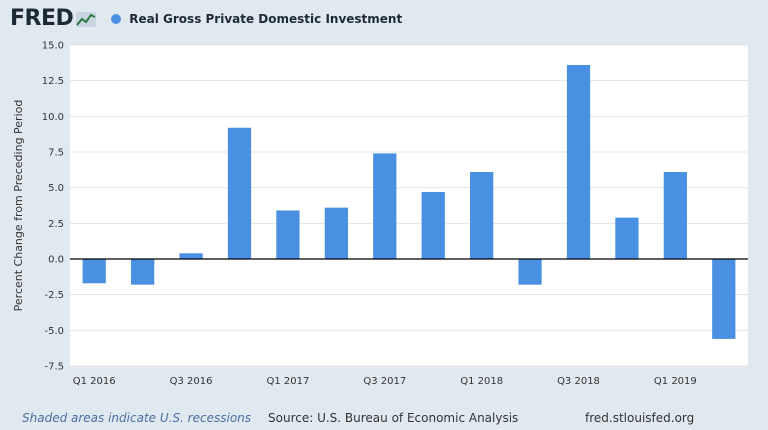  Describe the element at coordinates (56, 260) in the screenshot. I see `y-tick-label: 0.0` at that location.